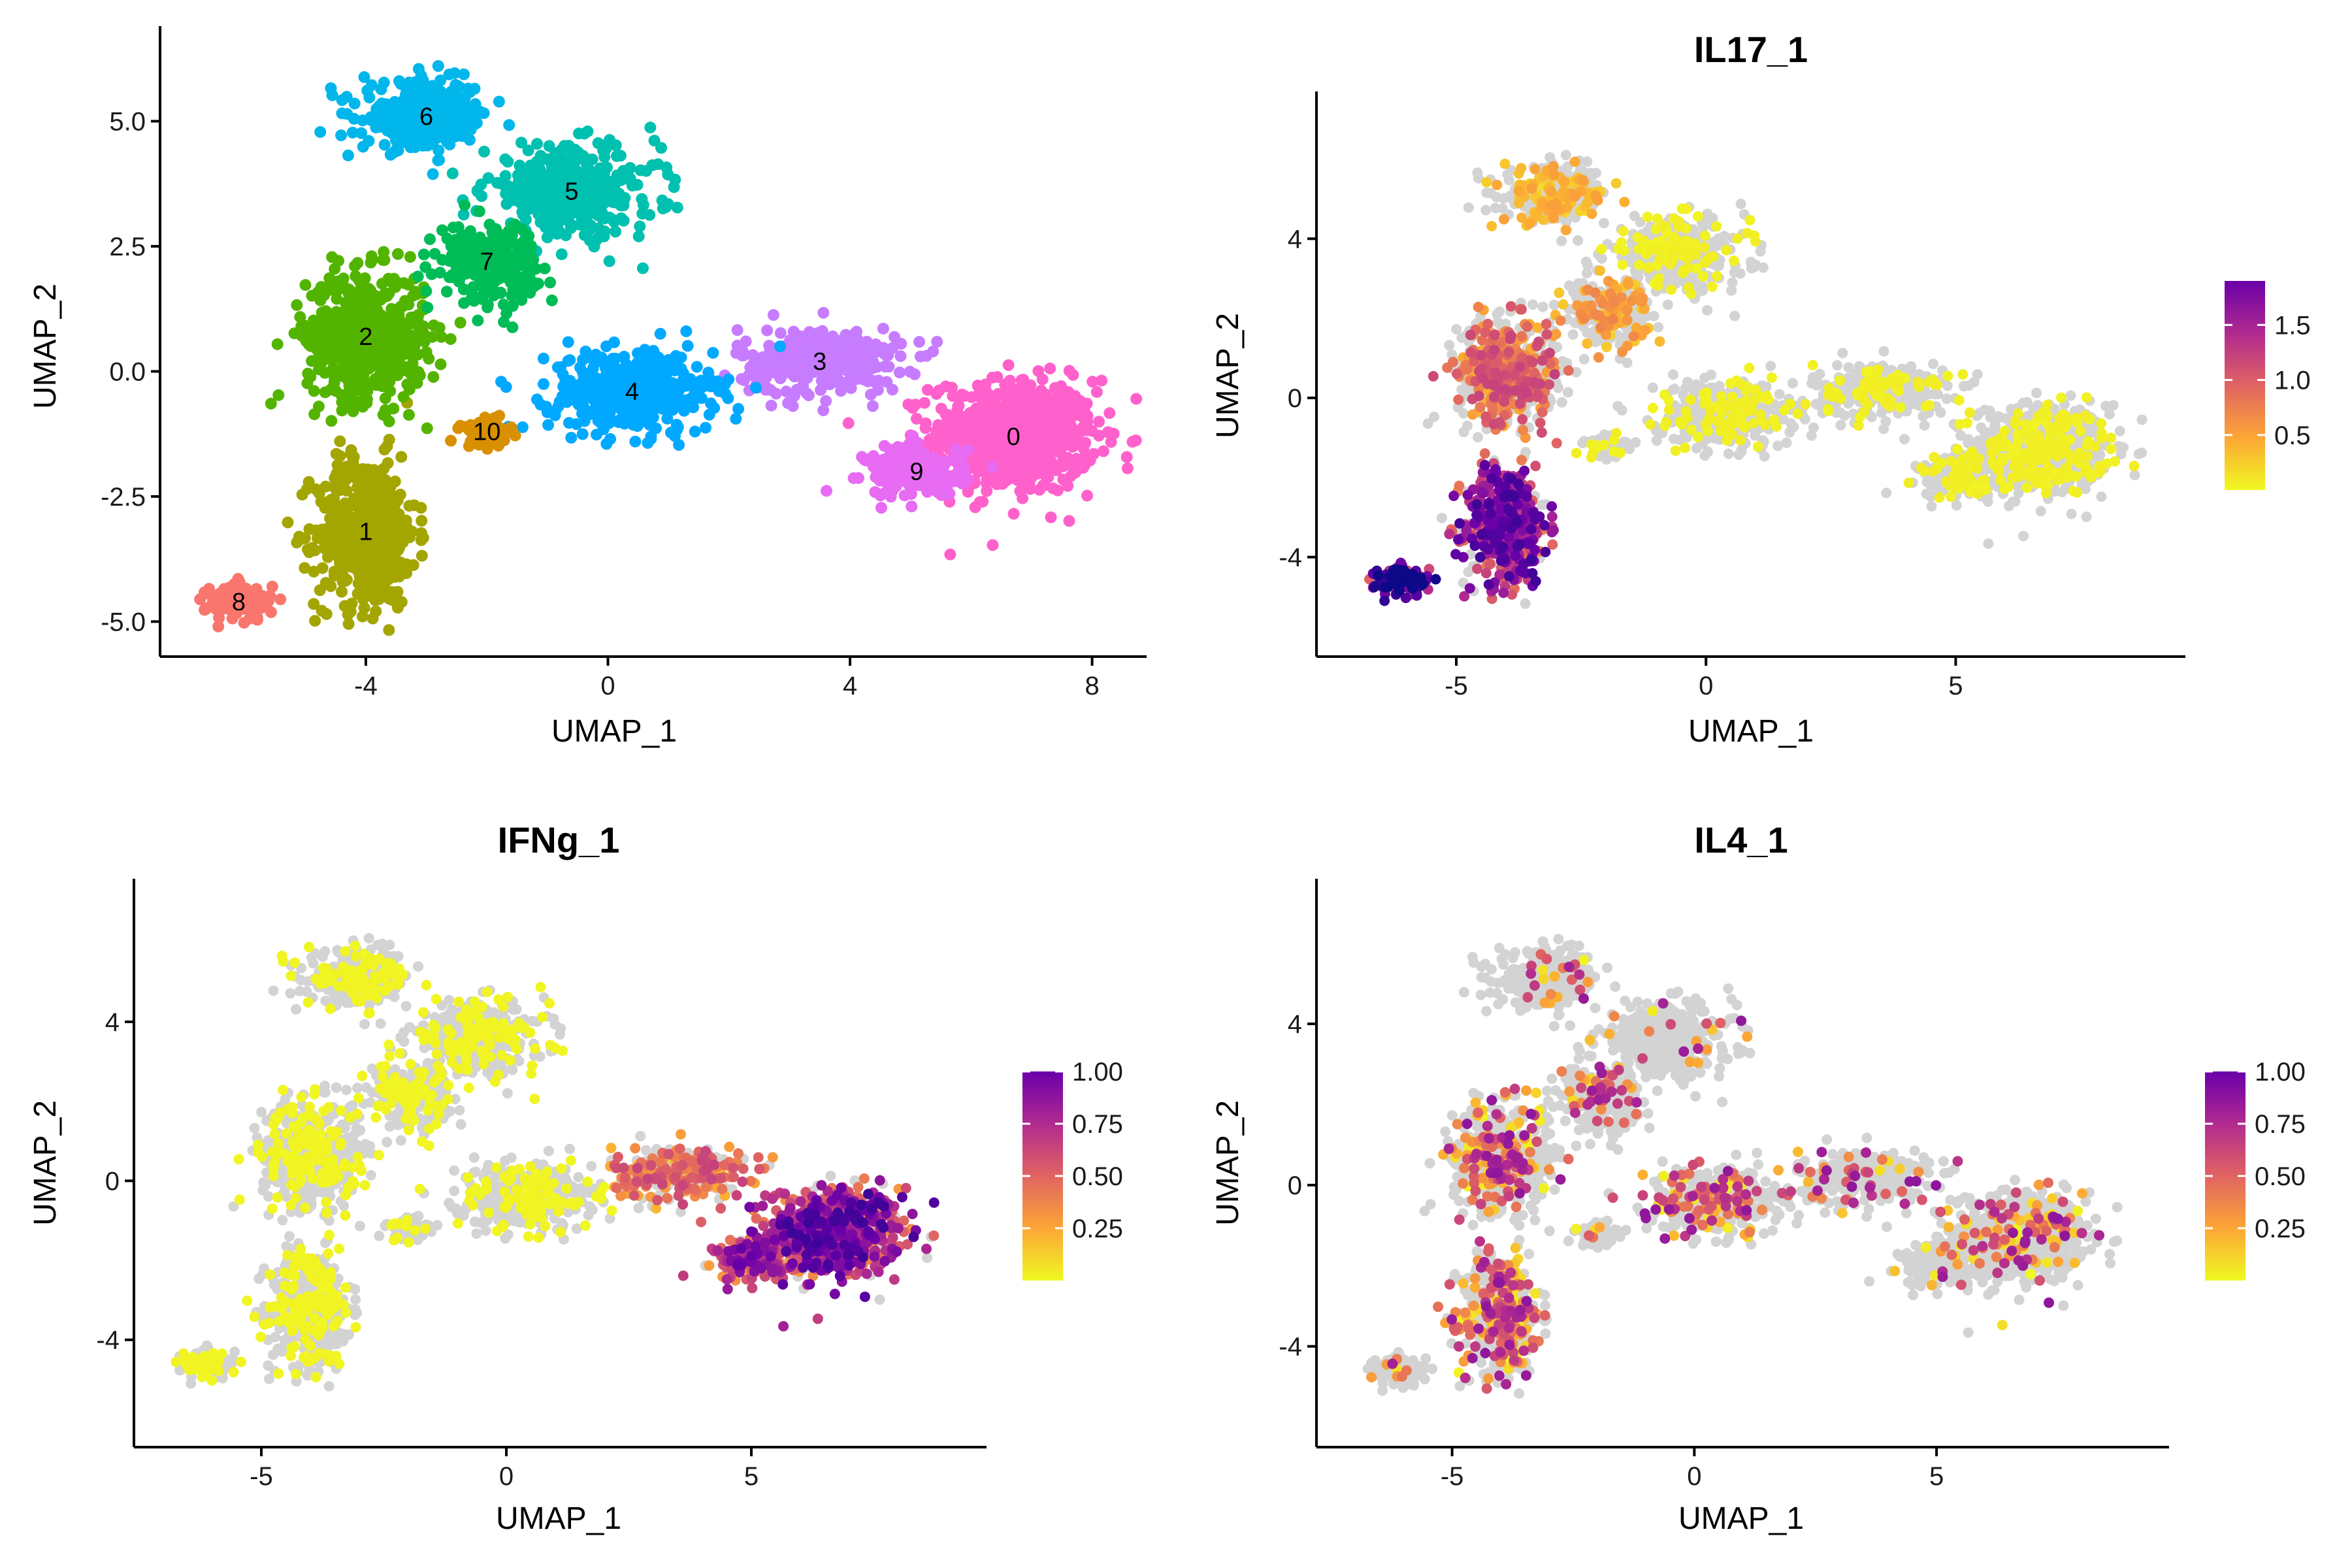 The height and width of the screenshot is (1568, 2352). Describe the element at coordinates (850, 686) in the screenshot. I see `x-tick-label: 4` at that location.